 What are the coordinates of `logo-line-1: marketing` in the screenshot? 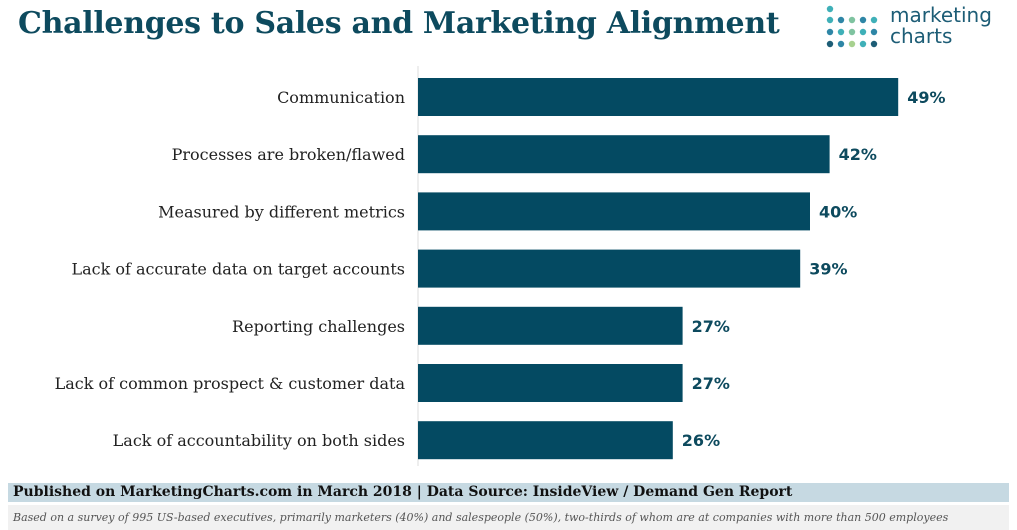 It's located at (941, 15).